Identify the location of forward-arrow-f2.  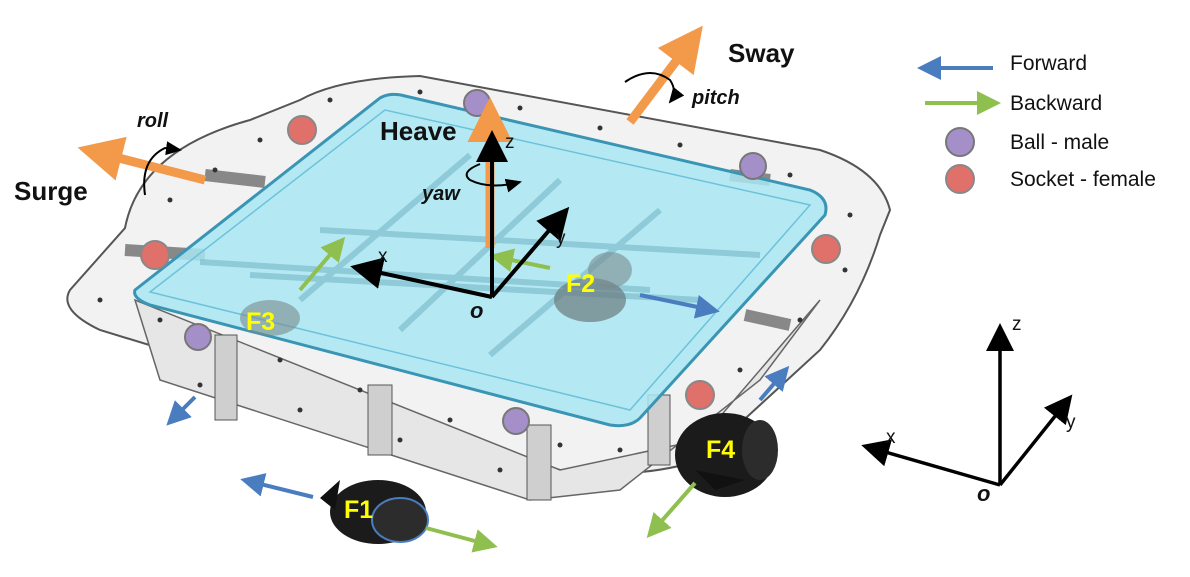
(679, 306).